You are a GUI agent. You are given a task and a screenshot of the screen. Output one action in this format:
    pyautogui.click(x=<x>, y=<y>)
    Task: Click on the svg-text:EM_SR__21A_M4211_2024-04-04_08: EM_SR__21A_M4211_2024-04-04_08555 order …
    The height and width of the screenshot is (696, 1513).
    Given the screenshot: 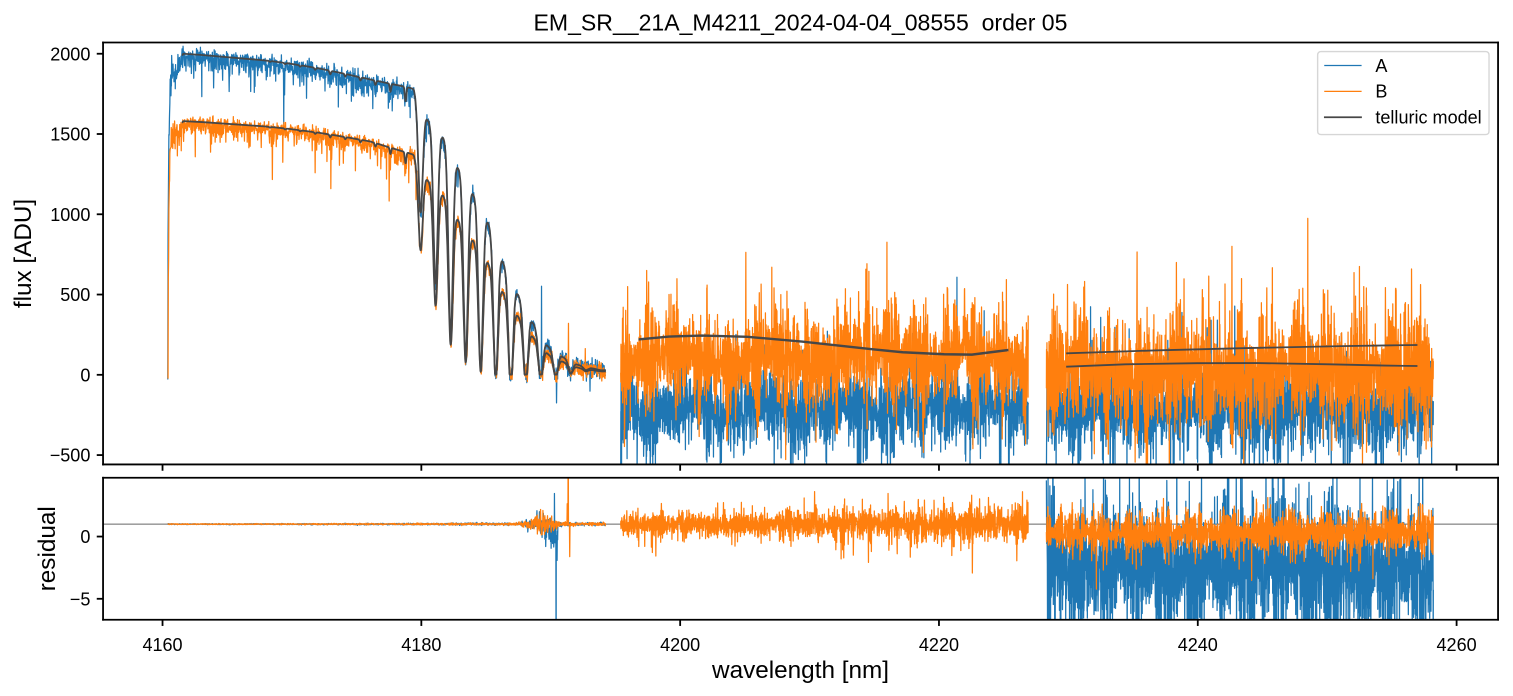 What is the action you would take?
    pyautogui.click(x=801, y=23)
    